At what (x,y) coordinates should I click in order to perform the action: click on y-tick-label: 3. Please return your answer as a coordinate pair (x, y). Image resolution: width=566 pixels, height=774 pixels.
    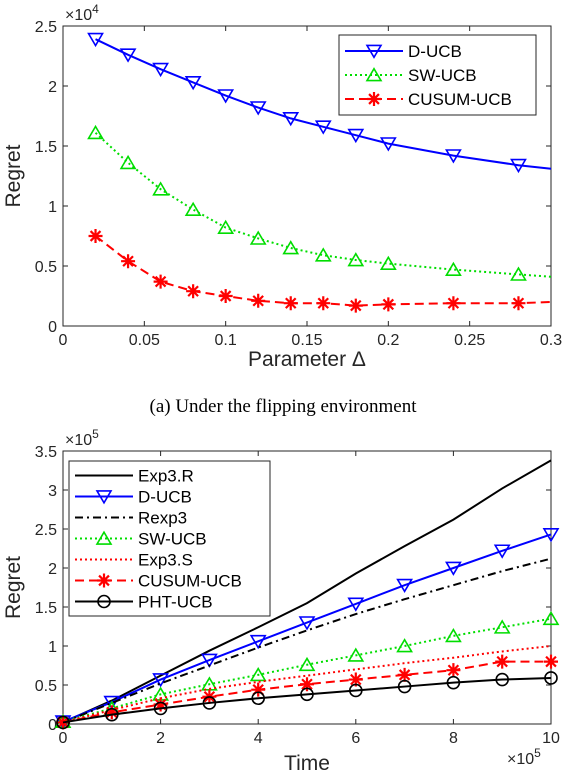
    Looking at the image, I should click on (52, 491).